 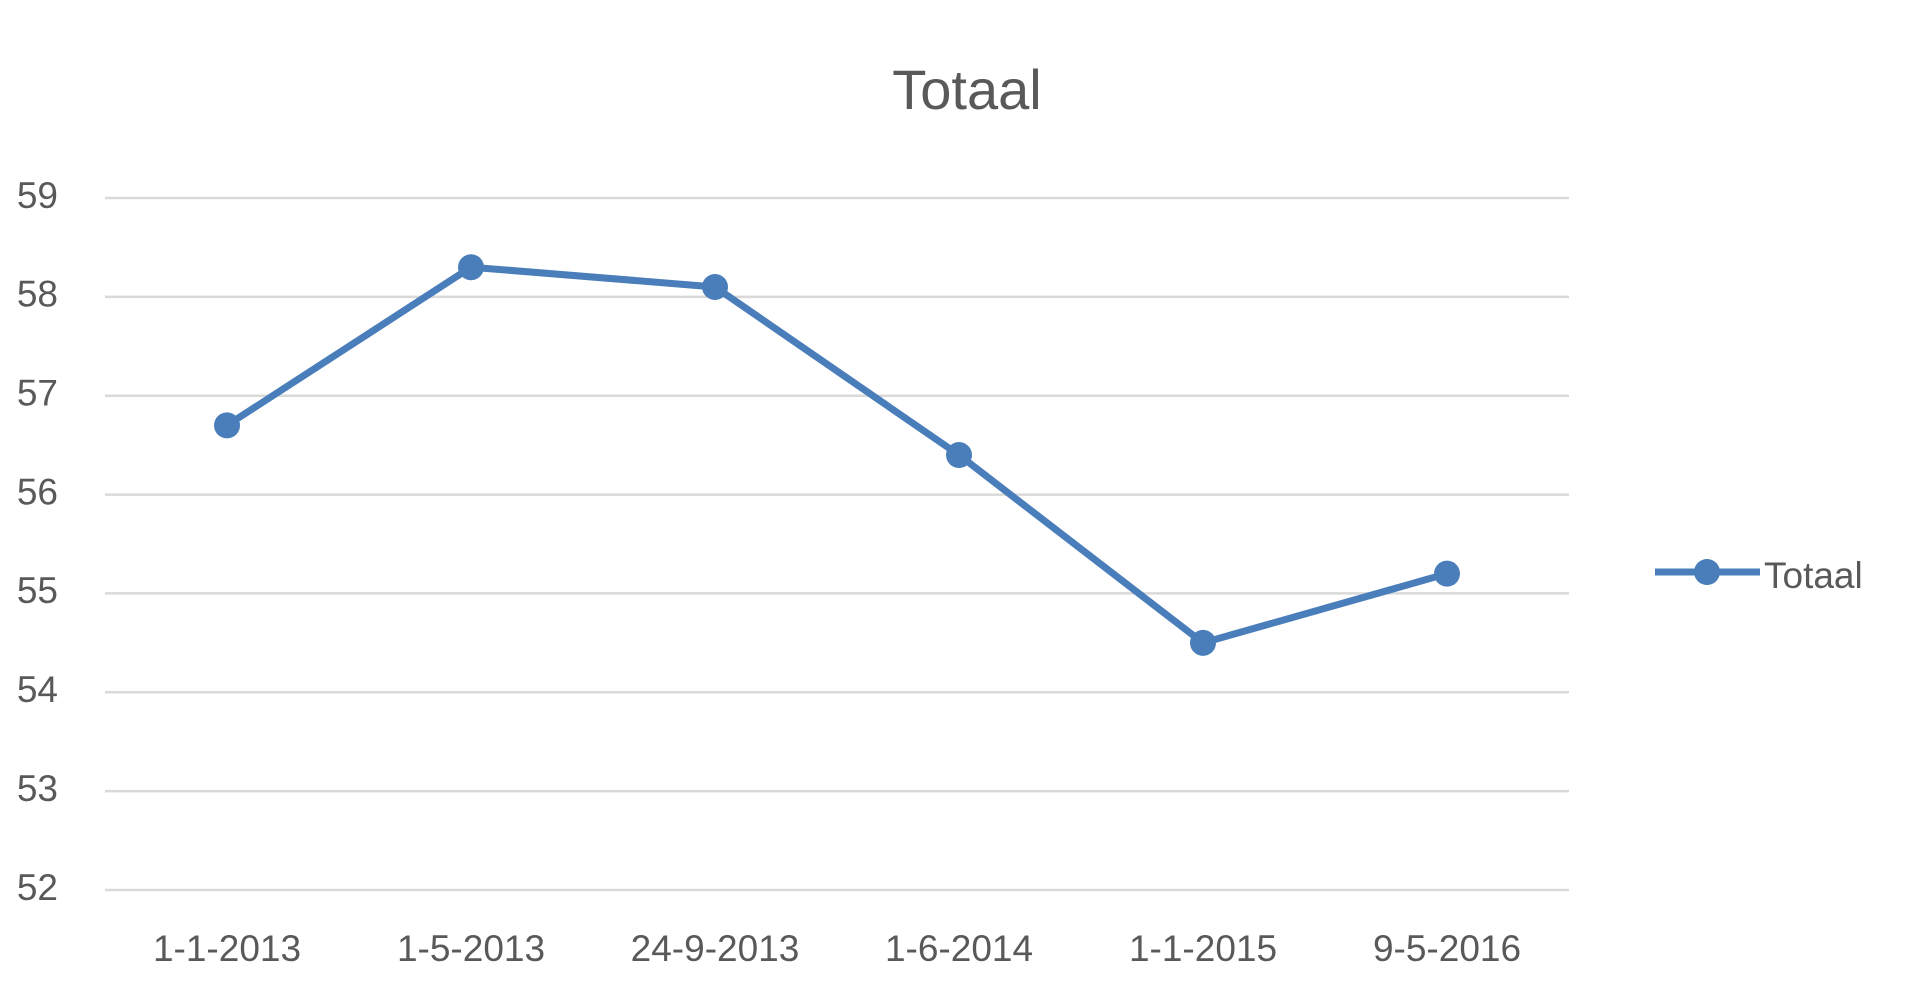 I want to click on y-tick-label: 55, so click(x=37, y=590).